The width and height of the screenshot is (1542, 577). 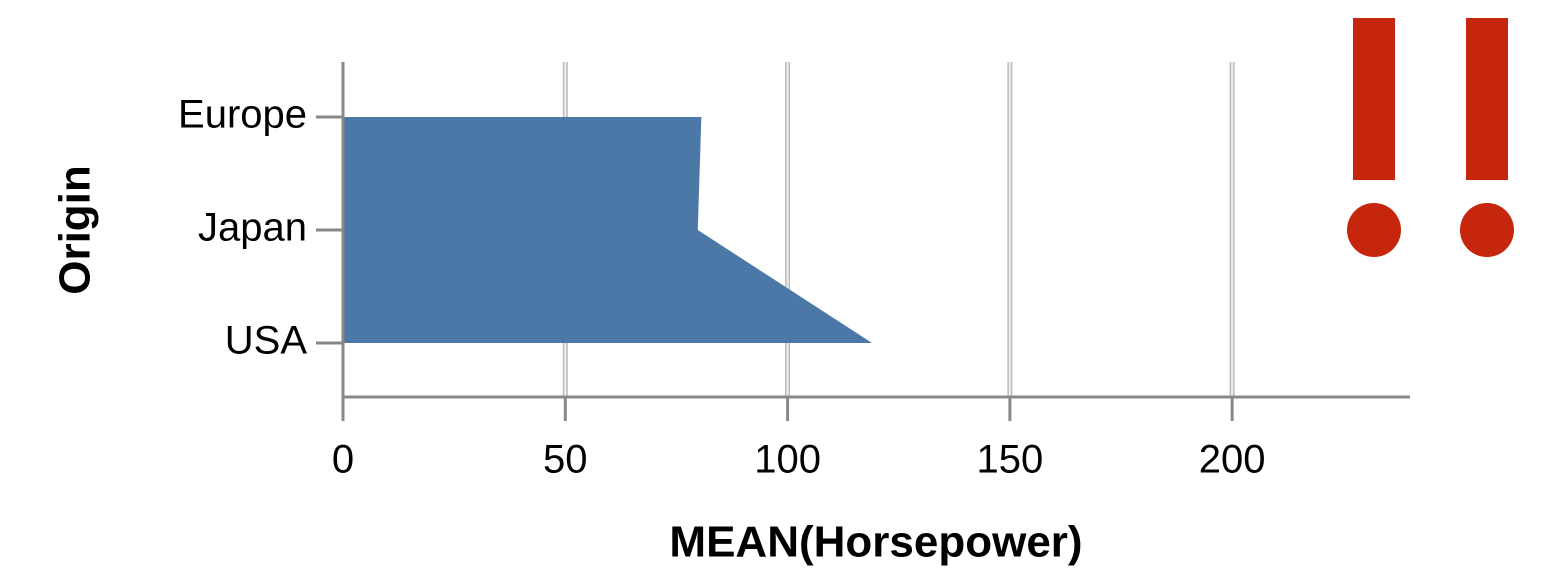 What do you see at coordinates (252, 228) in the screenshot?
I see `y-tick-label: Japan` at bounding box center [252, 228].